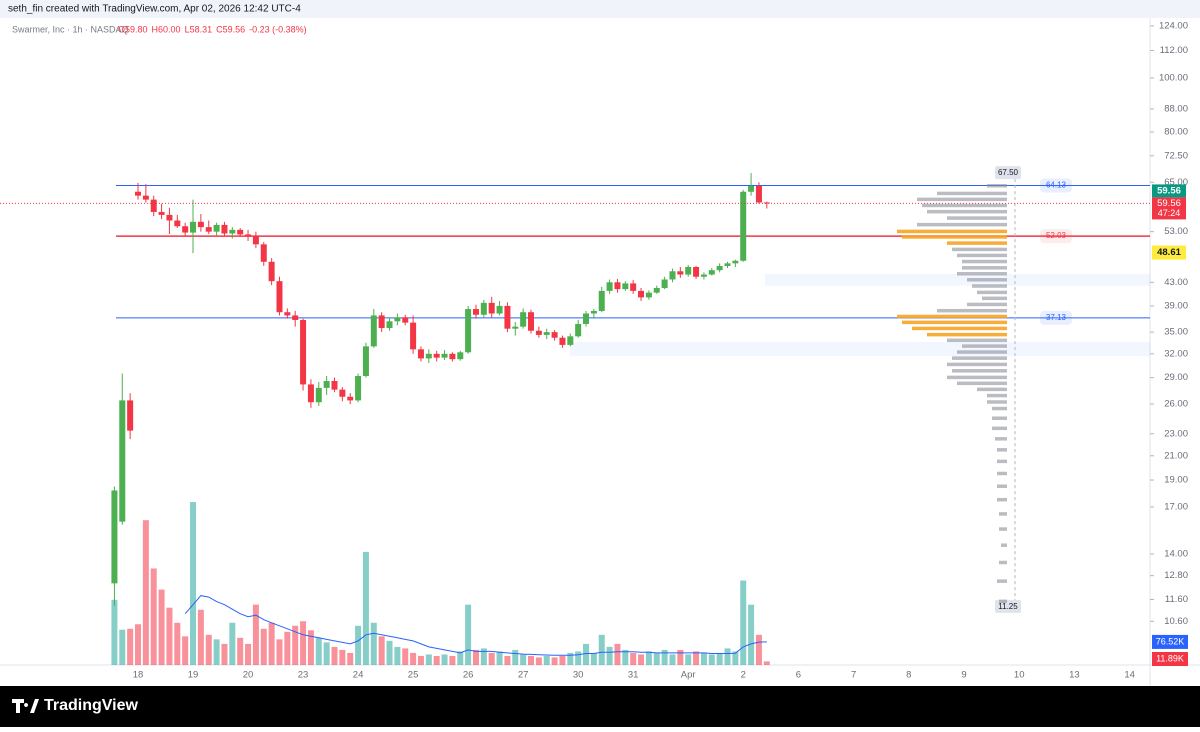 The height and width of the screenshot is (732, 1200). I want to click on price-tag-label: 59.56, so click(1169, 190).